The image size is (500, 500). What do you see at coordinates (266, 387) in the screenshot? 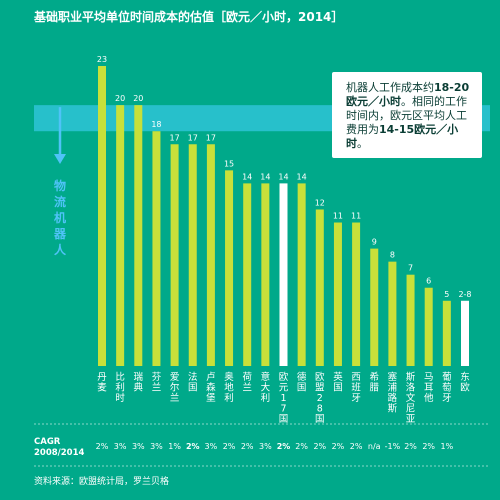
I see `category-label-9: 意大利` at bounding box center [266, 387].